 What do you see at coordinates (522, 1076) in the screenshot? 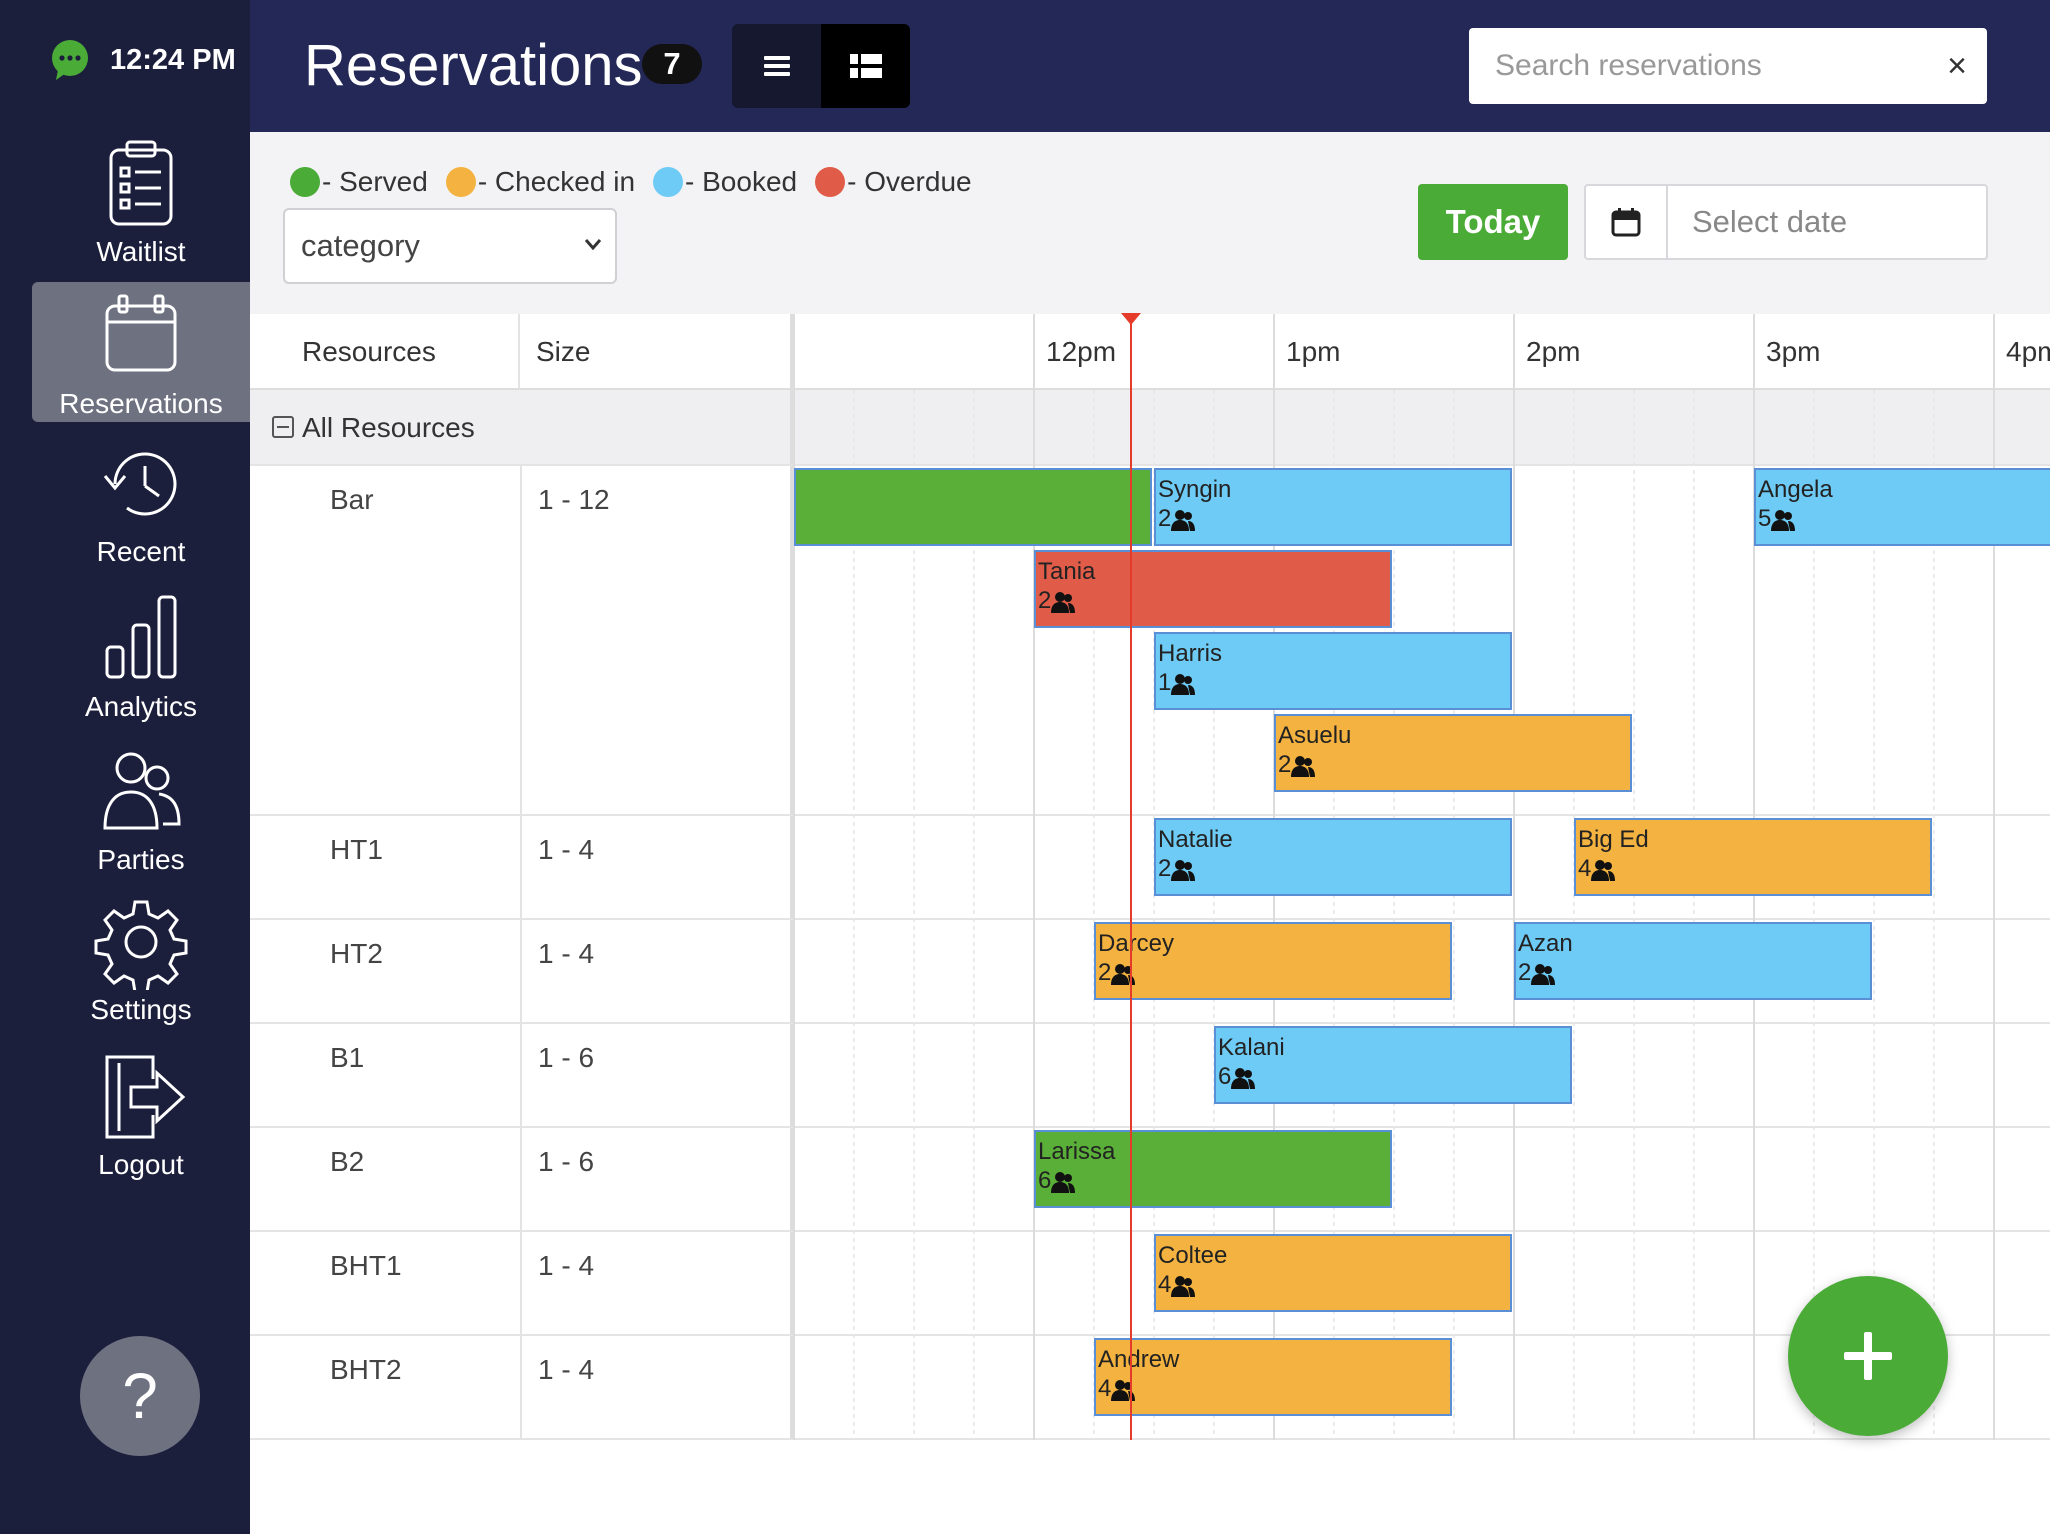
I see `resource-row-b1: B1 1 - 6` at bounding box center [522, 1076].